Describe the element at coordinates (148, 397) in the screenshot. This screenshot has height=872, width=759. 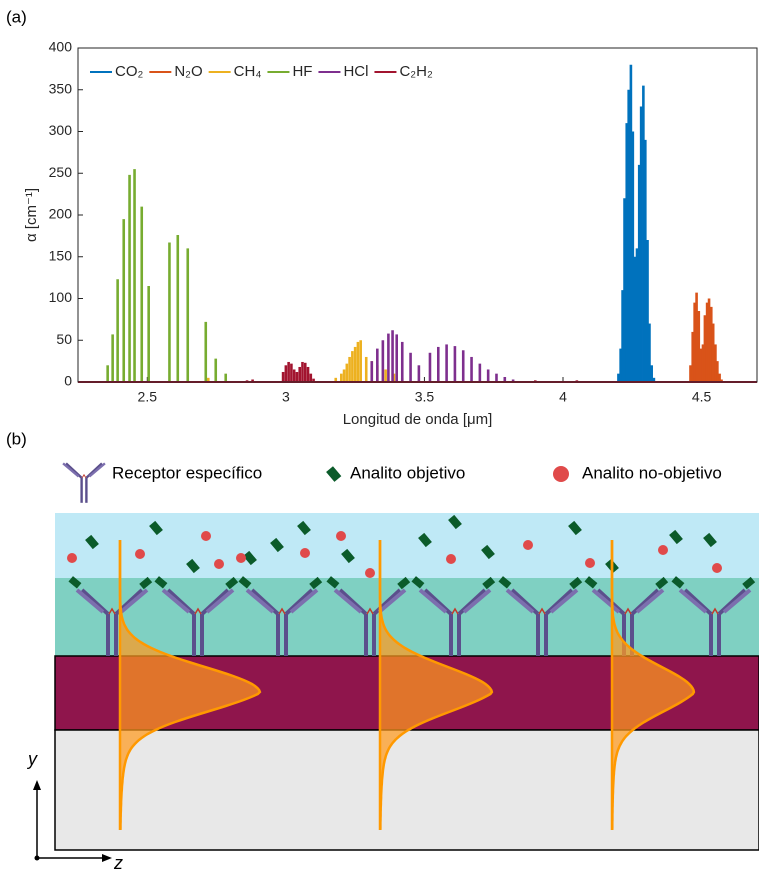
I see `x-tick-label: 2.5` at that location.